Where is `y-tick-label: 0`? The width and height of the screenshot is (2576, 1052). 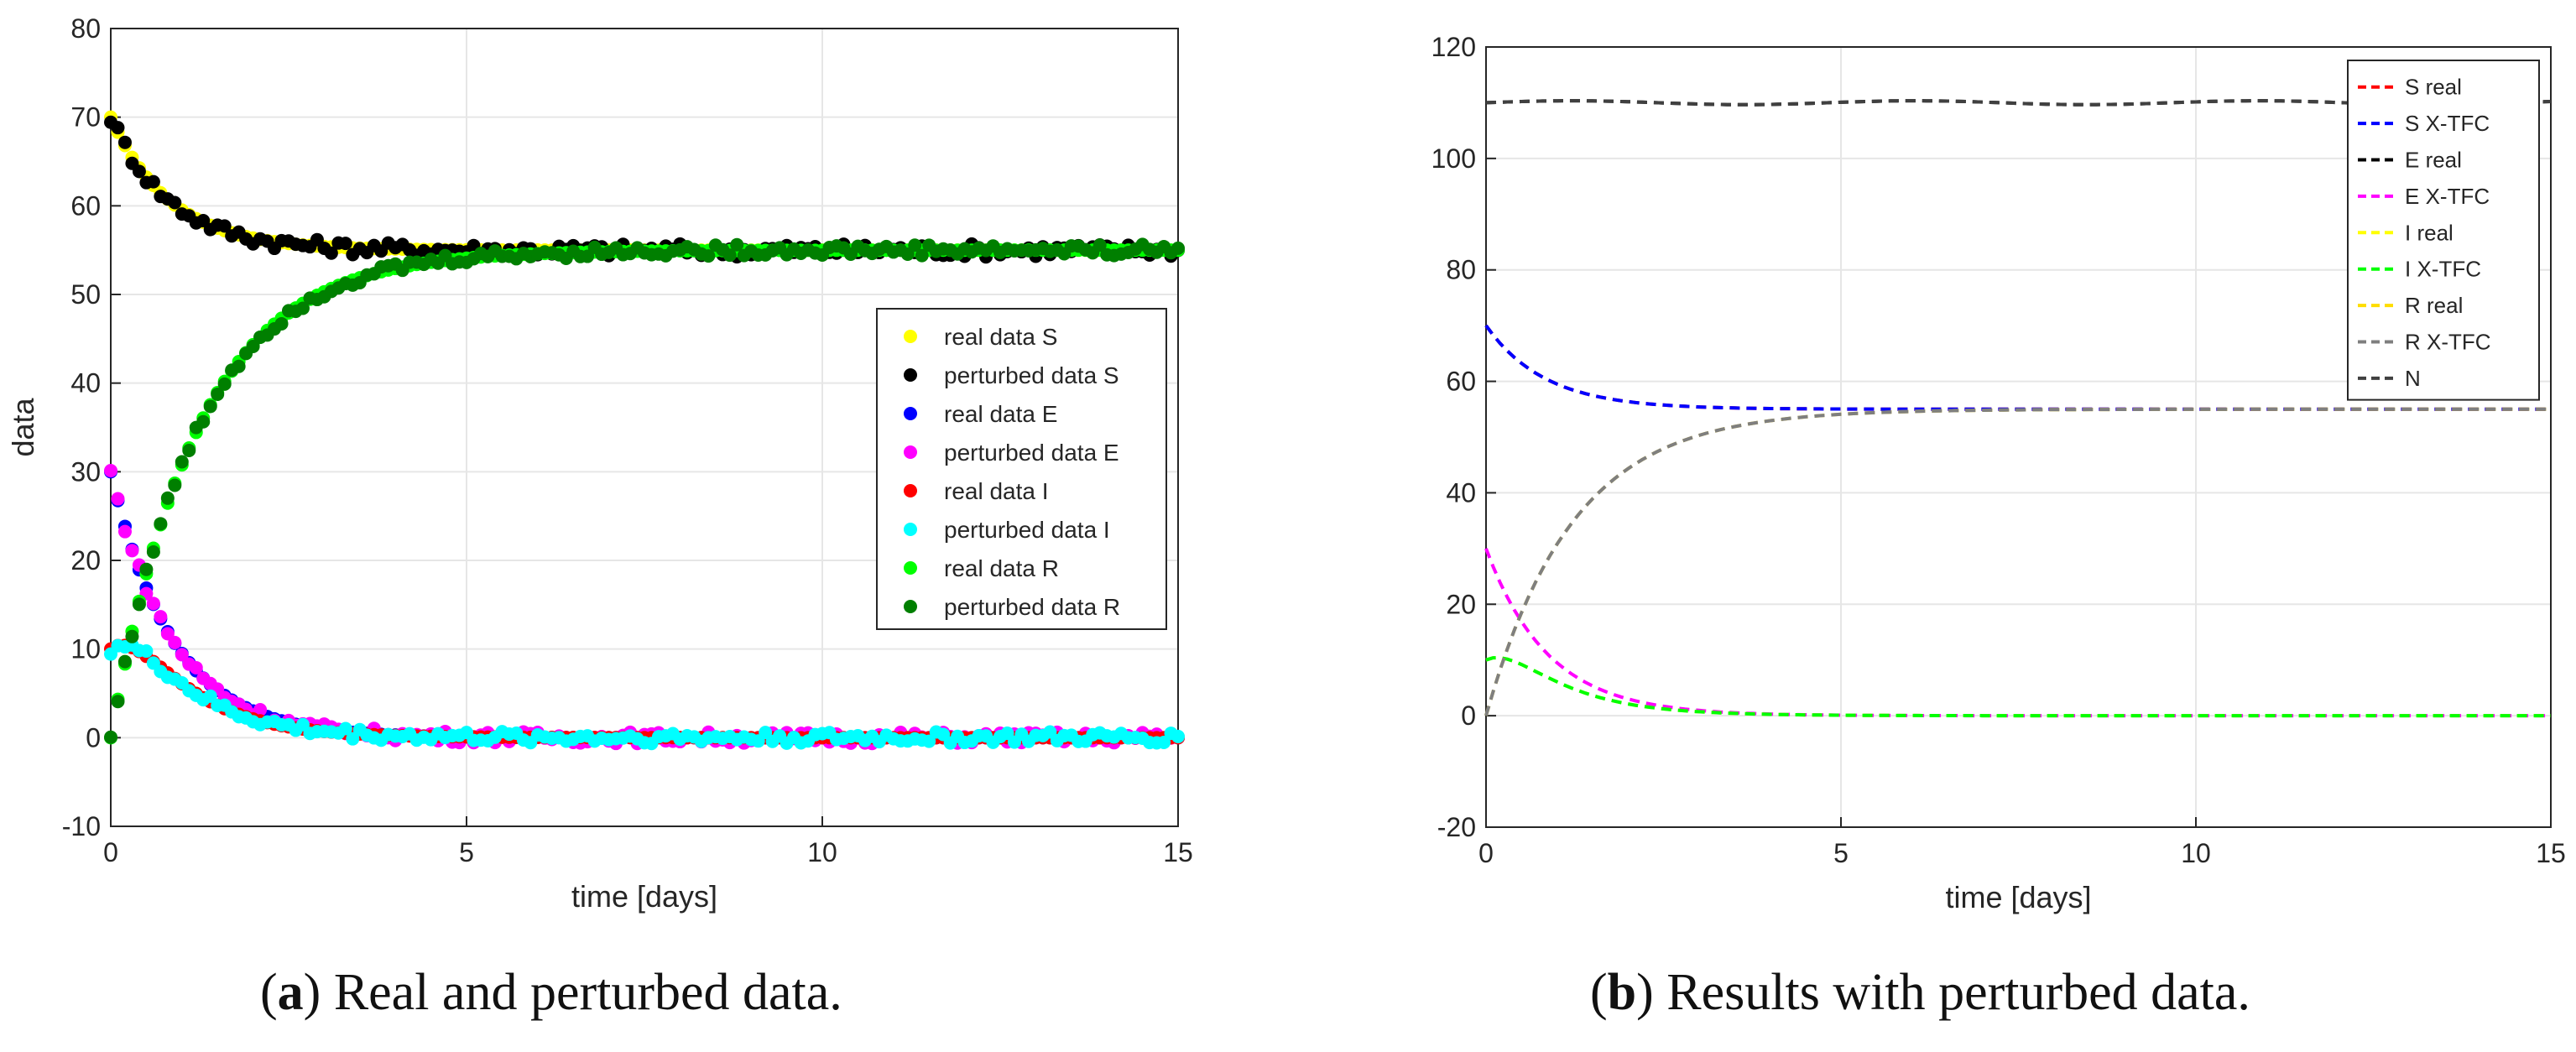
y-tick-label: 0 is located at coordinates (93, 737).